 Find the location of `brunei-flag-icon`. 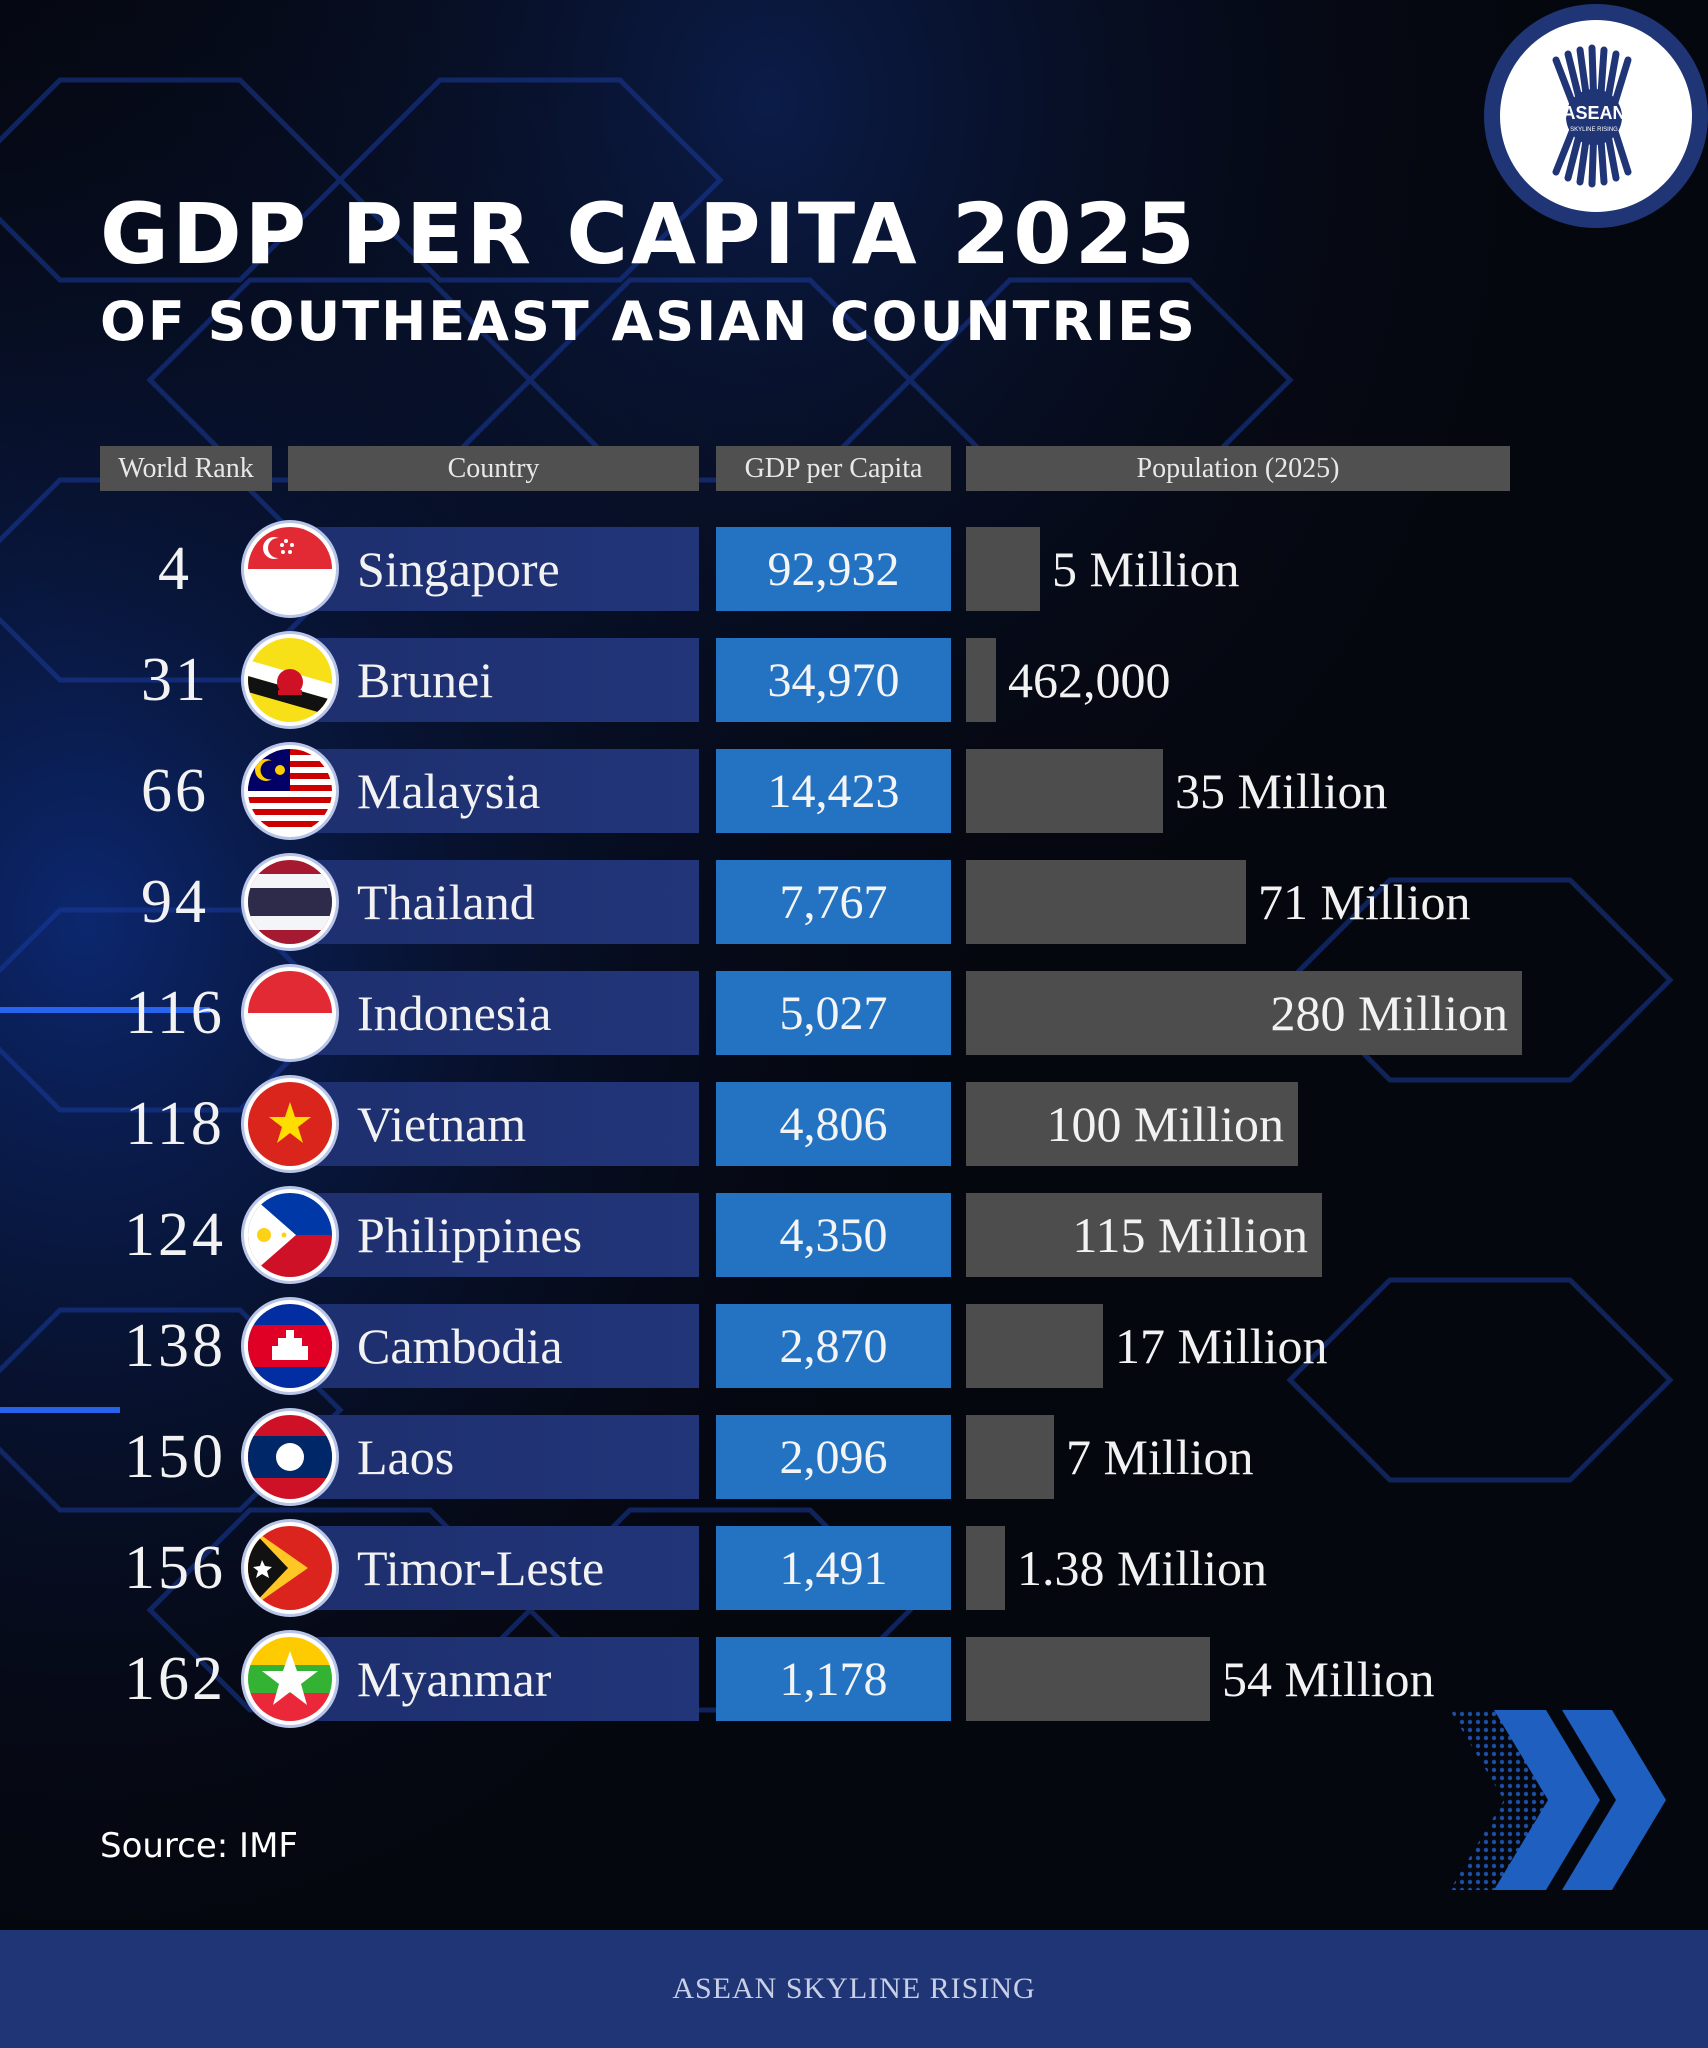

brunei-flag-icon is located at coordinates (290, 680).